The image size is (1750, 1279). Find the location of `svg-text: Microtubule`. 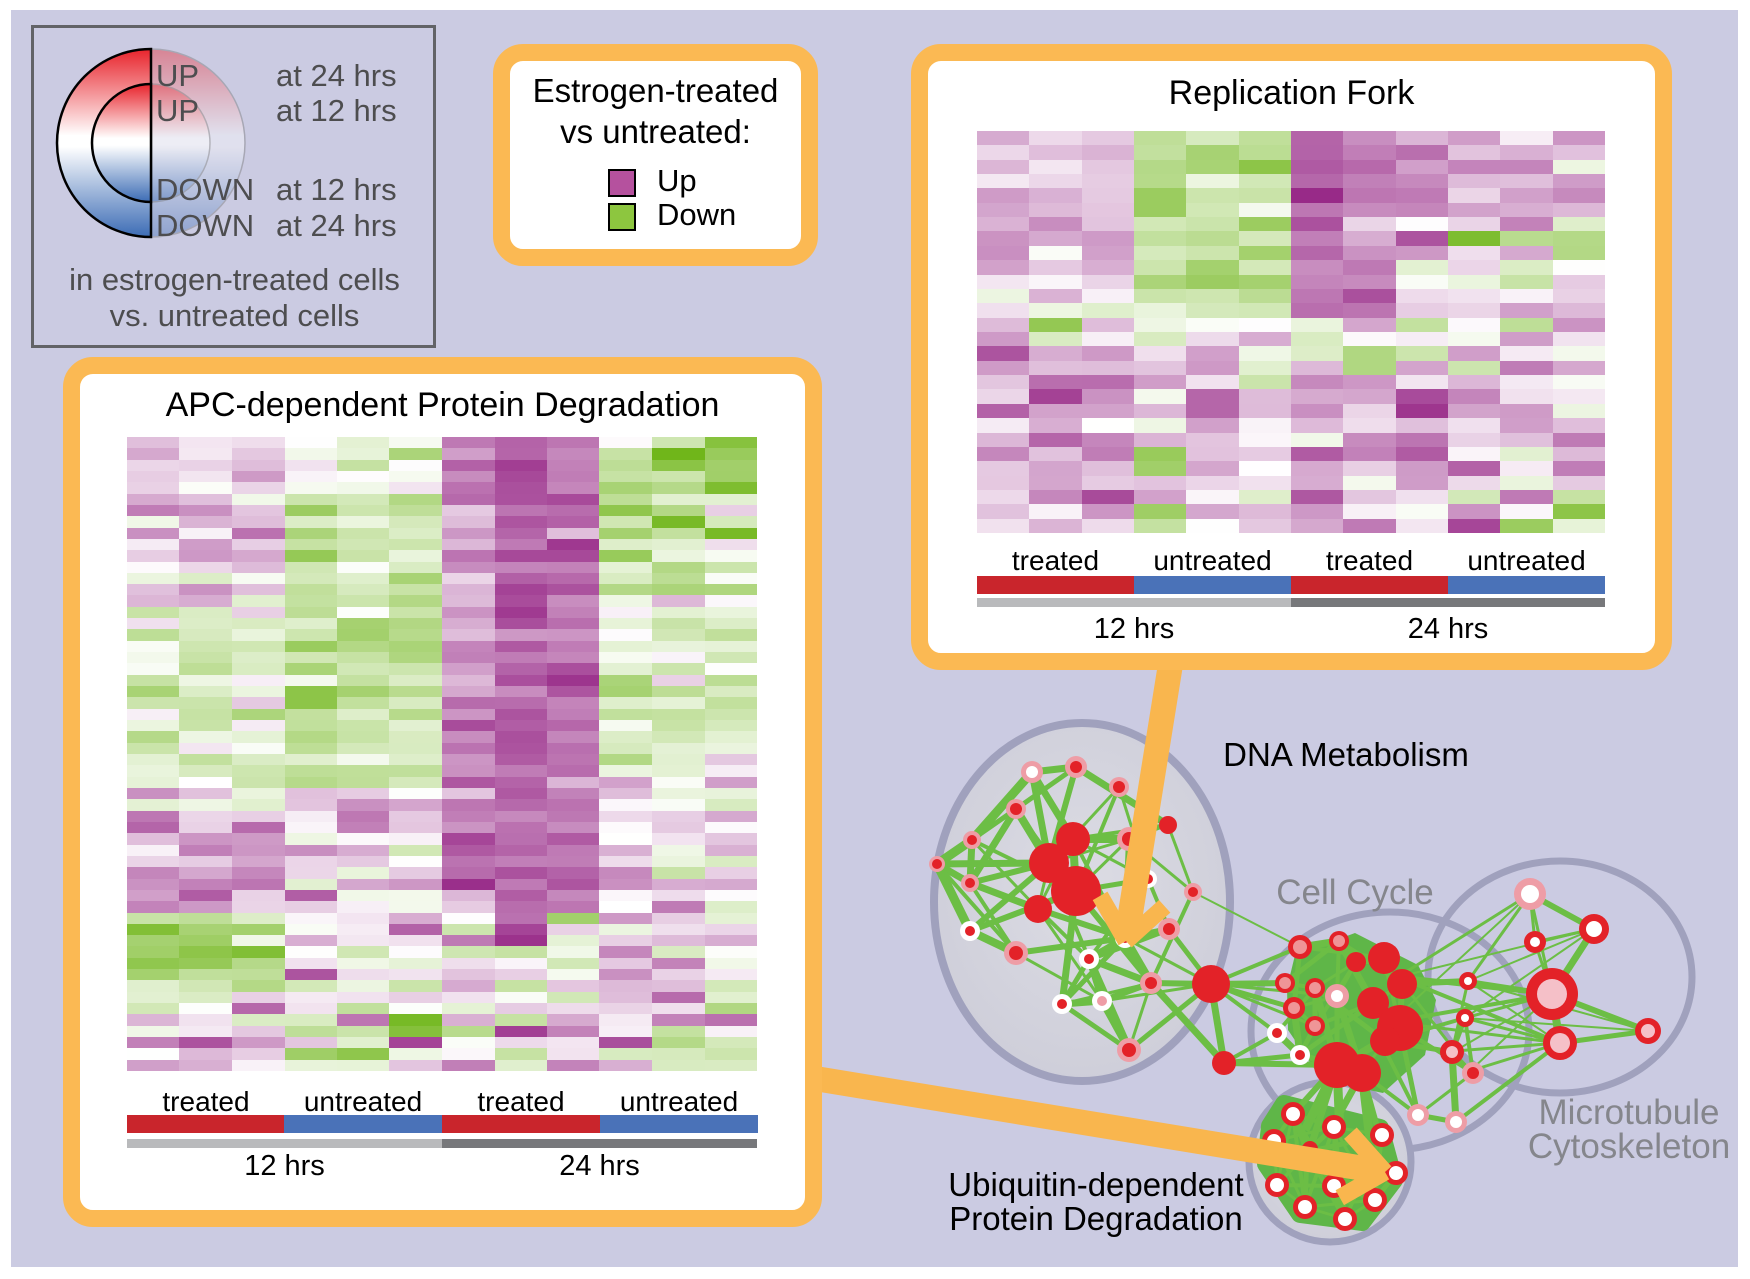

svg-text: Microtubule is located at coordinates (1629, 1112).